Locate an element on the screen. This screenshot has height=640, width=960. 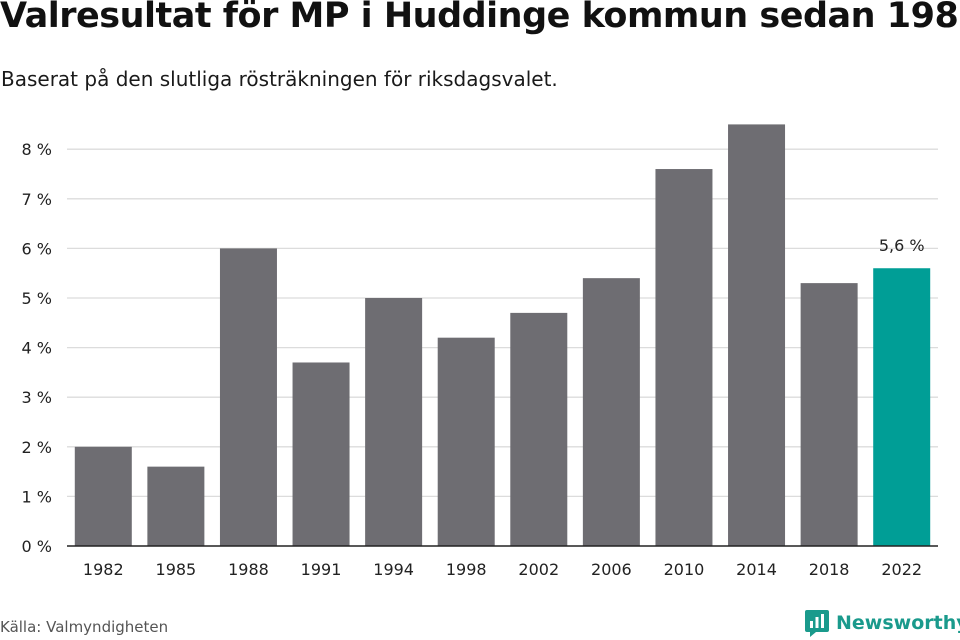
brand-name: Newsworthy is located at coordinates (898, 623).